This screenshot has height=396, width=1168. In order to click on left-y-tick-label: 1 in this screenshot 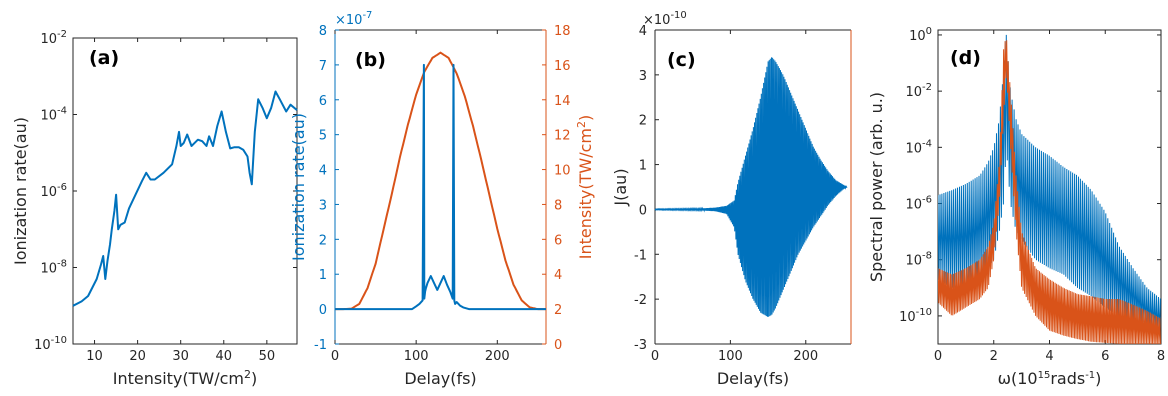, I will do `click(323, 275)`.